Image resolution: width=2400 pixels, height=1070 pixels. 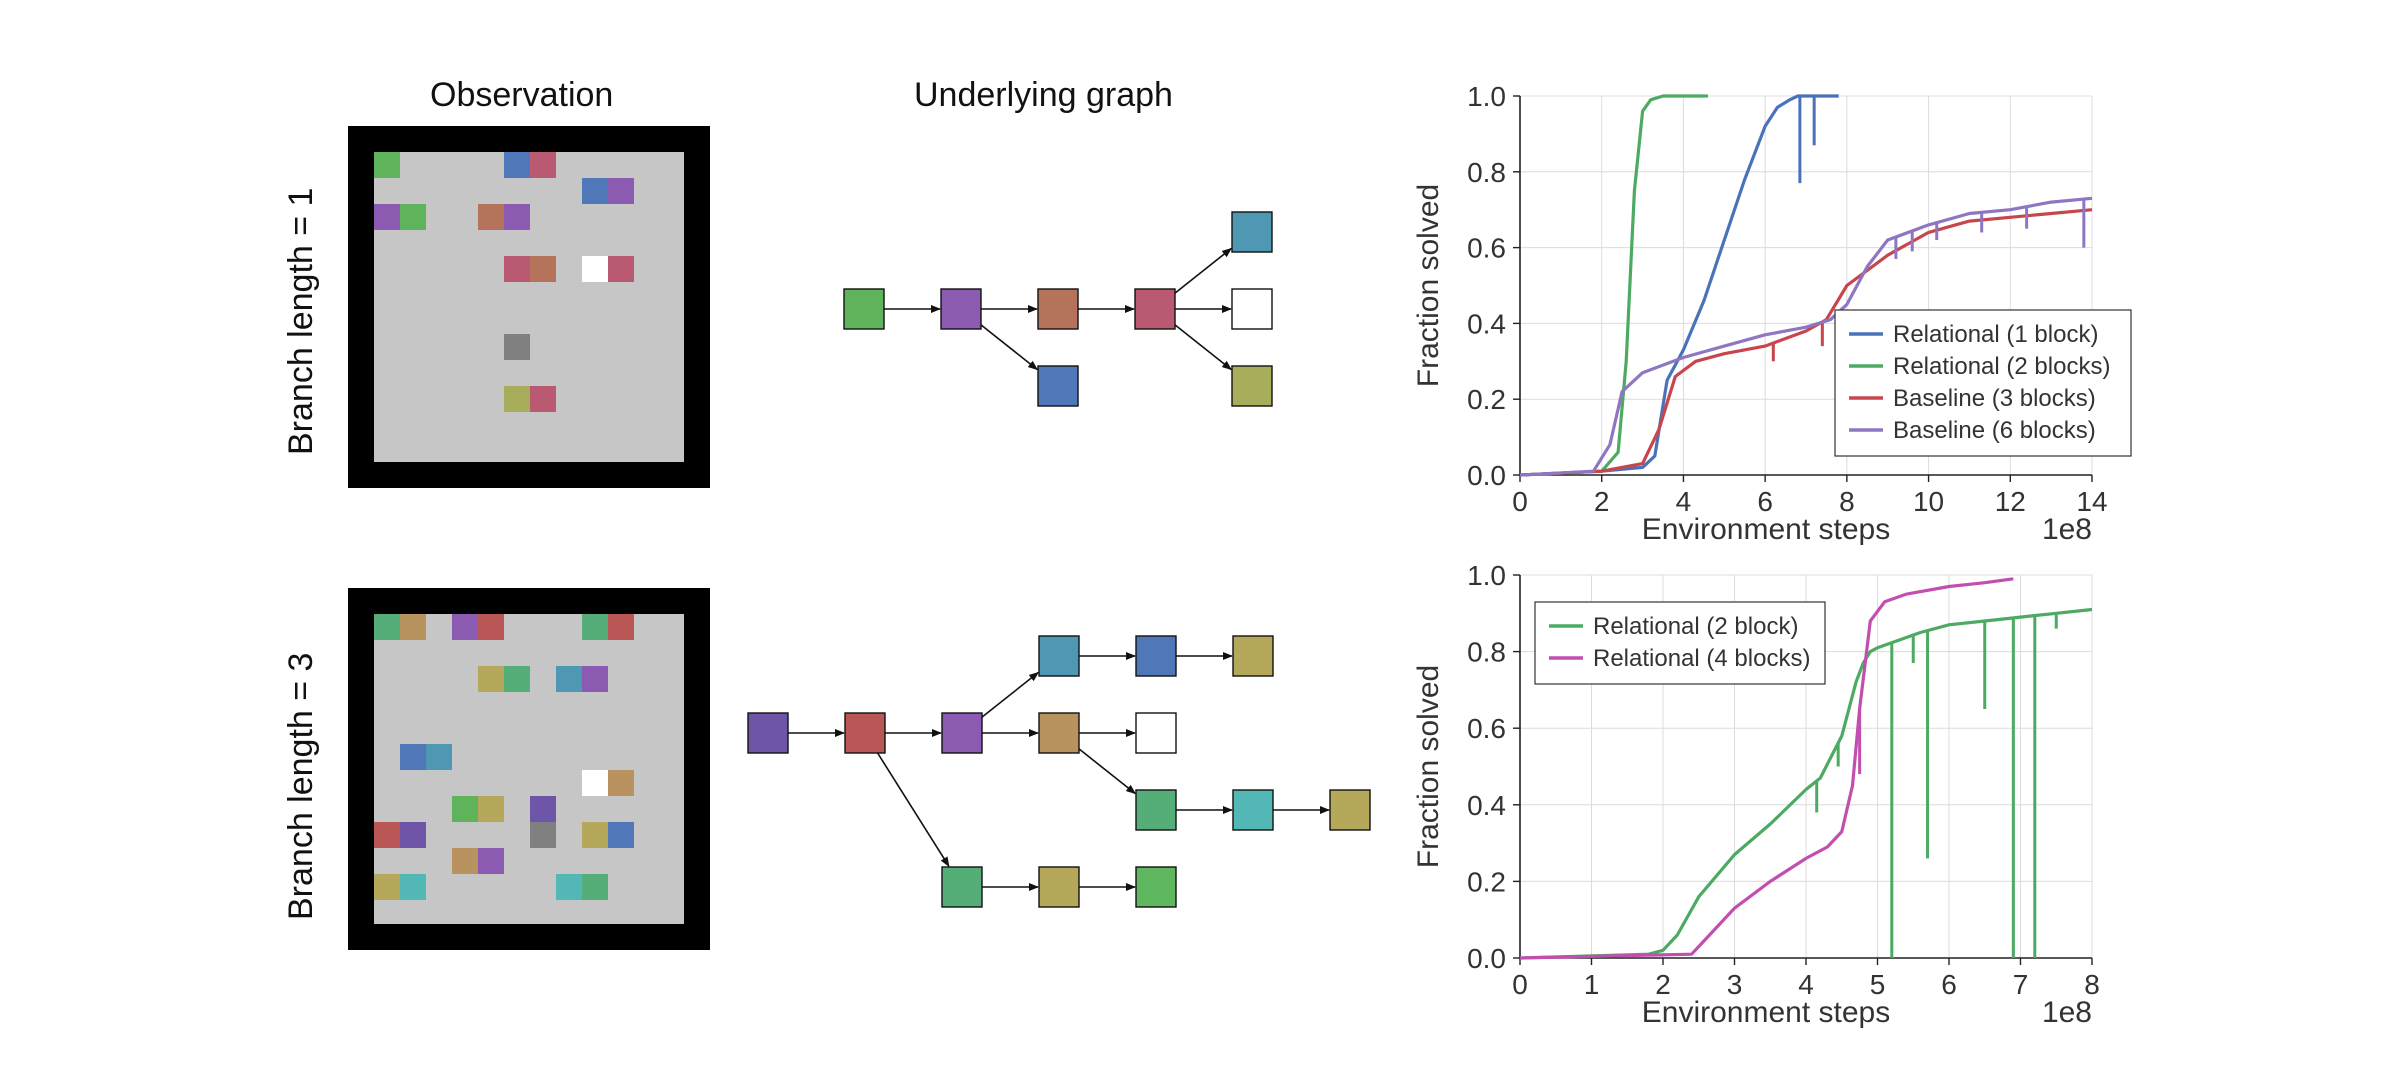 I want to click on x-tick-label: 10, so click(x=1928, y=501).